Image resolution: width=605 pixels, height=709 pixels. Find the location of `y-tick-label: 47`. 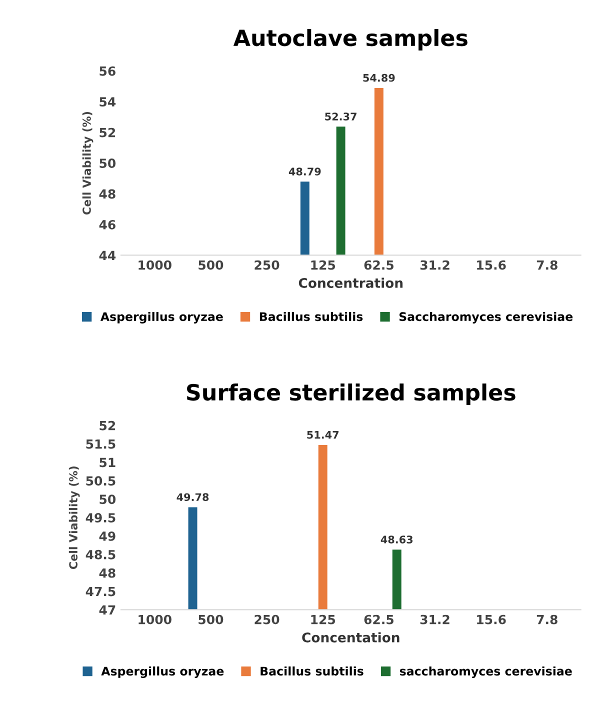

y-tick-label: 47 is located at coordinates (107, 609).